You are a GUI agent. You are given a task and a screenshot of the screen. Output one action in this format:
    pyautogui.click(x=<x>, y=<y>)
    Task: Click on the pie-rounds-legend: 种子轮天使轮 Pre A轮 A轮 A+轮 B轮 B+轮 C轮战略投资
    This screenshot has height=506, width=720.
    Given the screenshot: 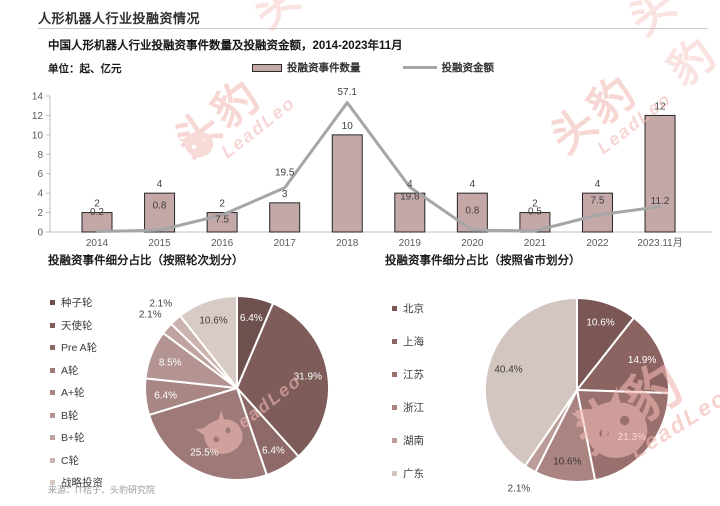 What is the action you would take?
    pyautogui.click(x=76, y=392)
    